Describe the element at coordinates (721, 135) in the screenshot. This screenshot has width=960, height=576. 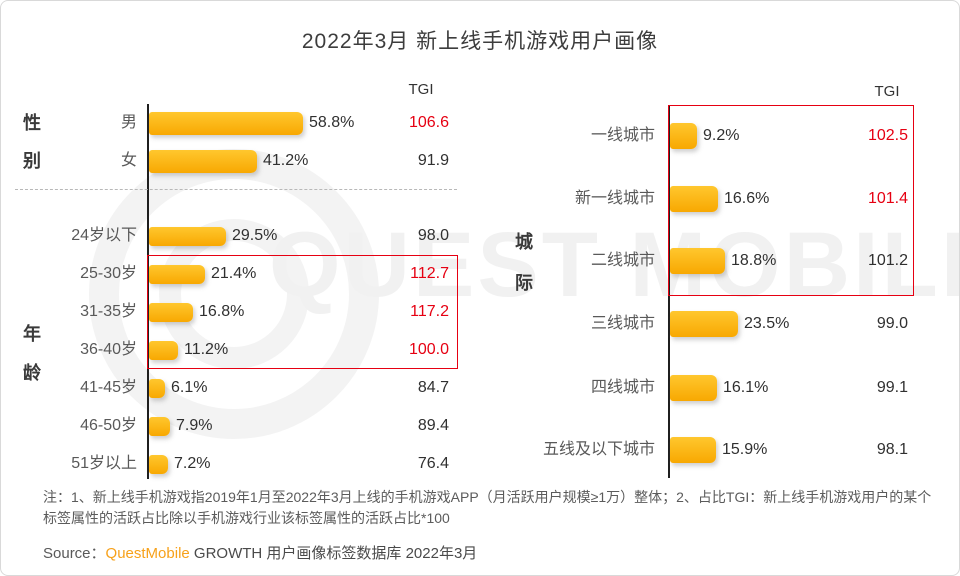
I see `bar-value-label: 9.2%` at that location.